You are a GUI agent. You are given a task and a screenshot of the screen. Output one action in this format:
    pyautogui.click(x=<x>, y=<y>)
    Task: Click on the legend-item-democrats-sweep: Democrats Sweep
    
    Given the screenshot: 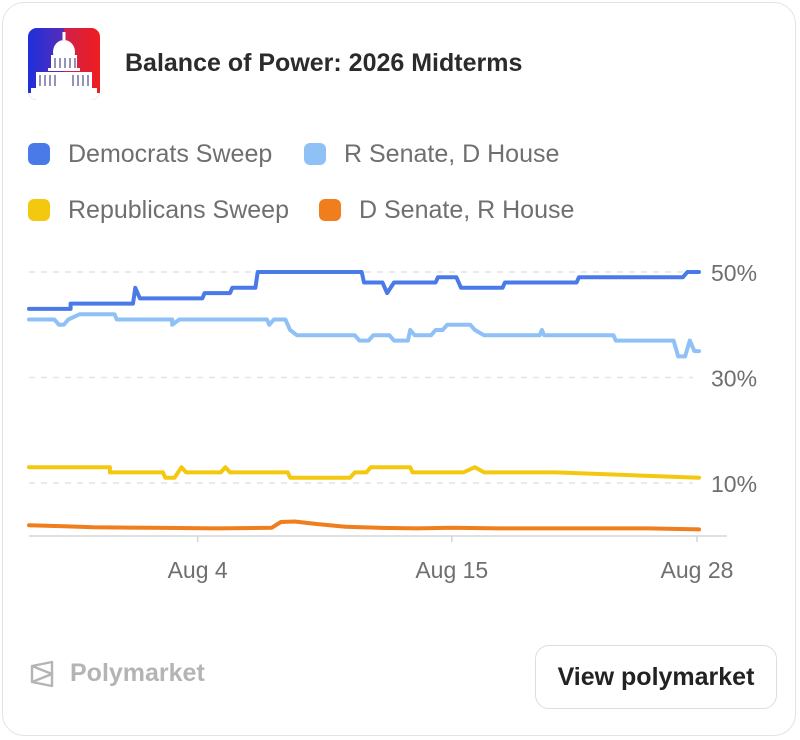 What is the action you would take?
    pyautogui.click(x=150, y=154)
    